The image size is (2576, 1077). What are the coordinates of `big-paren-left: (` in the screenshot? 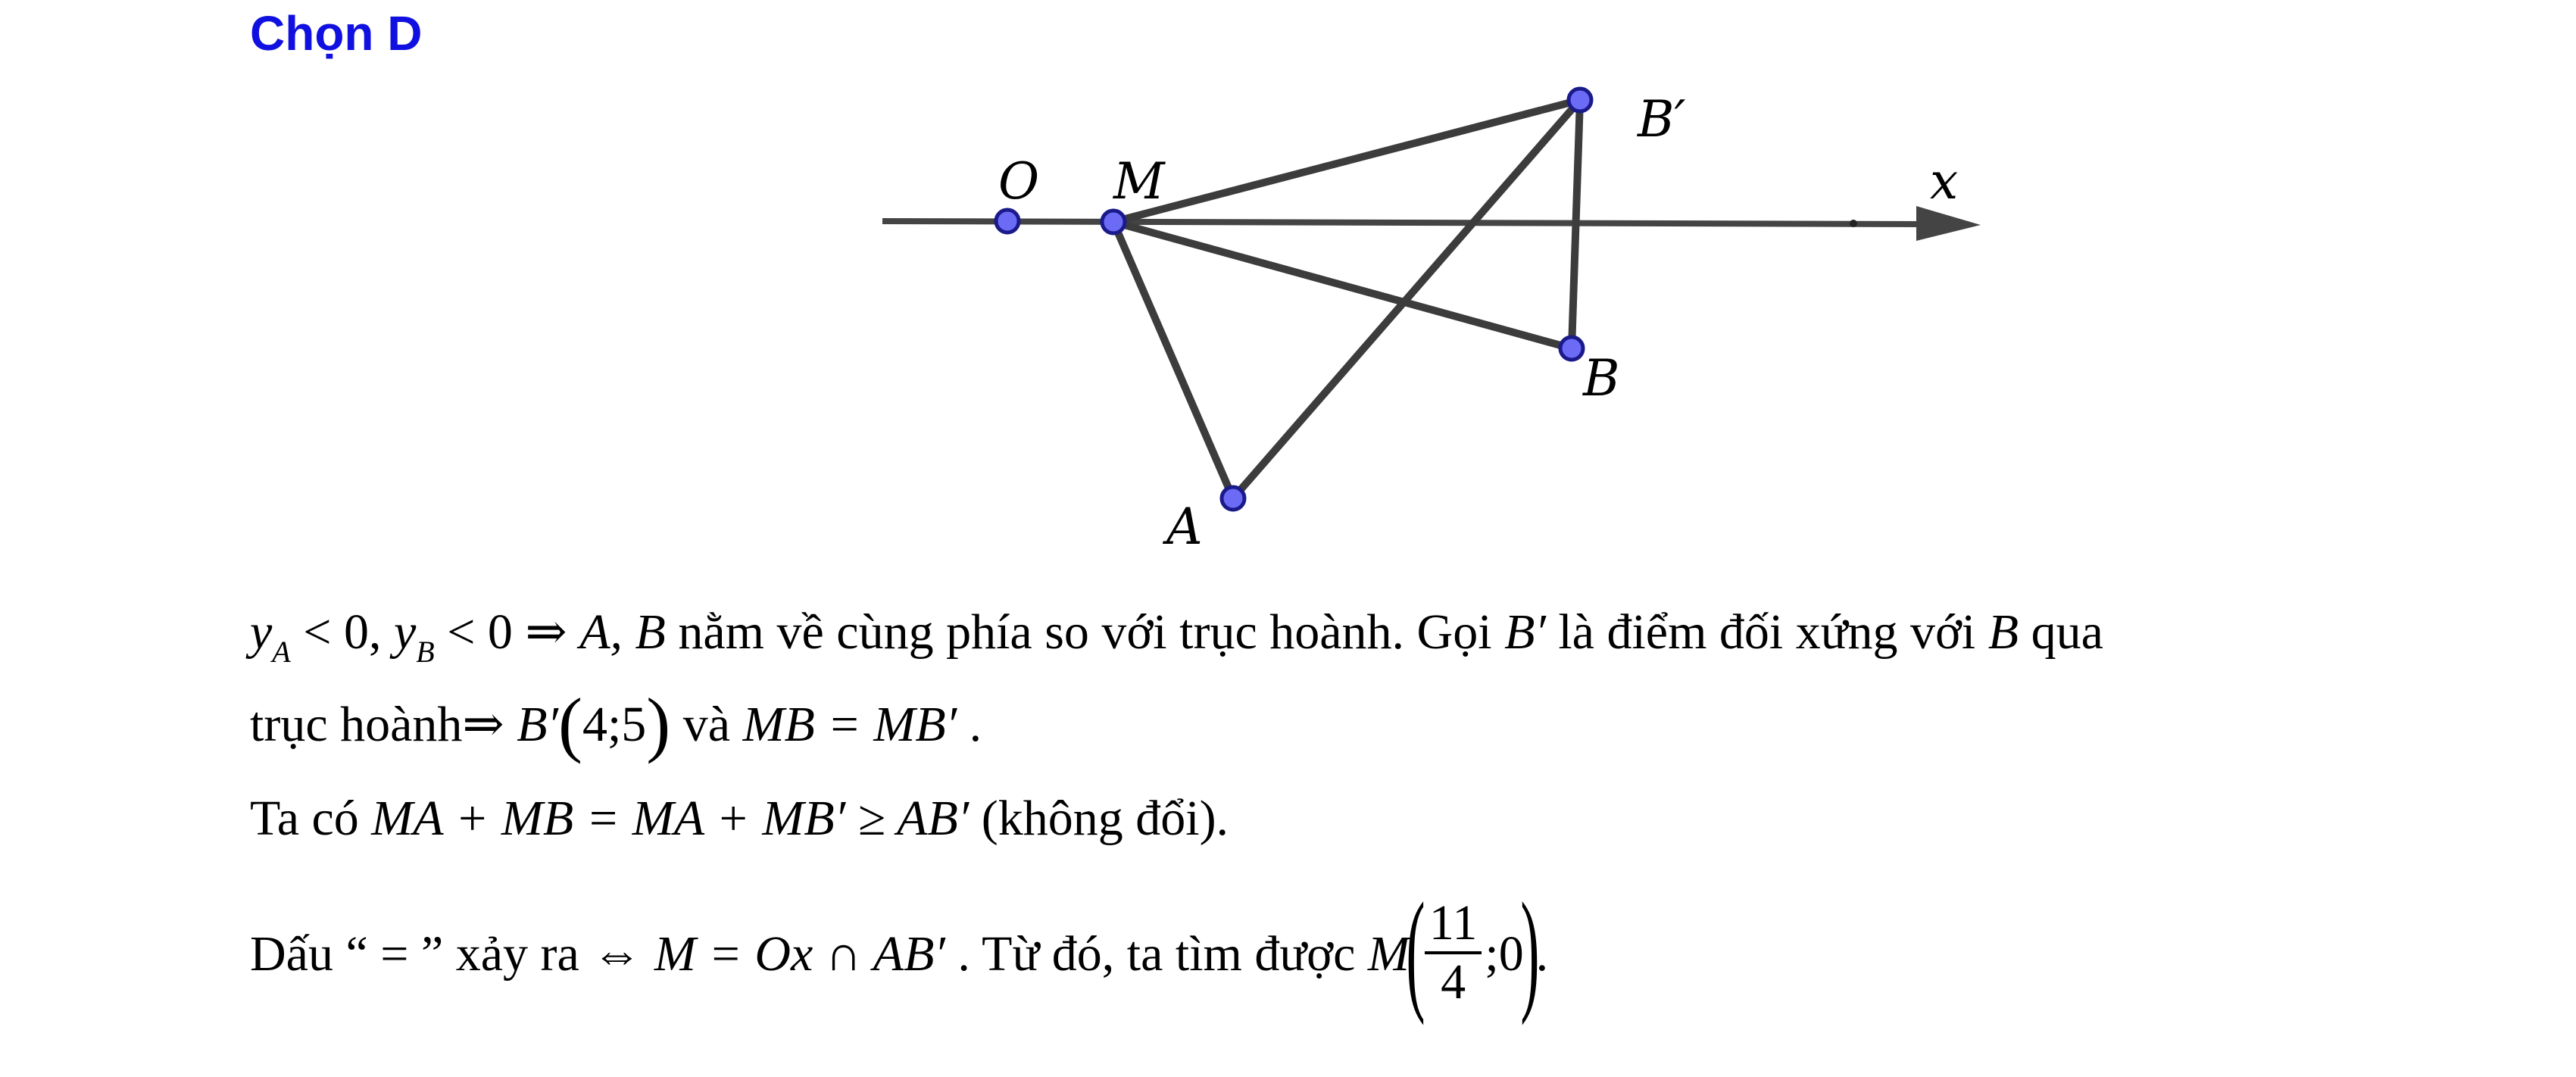 It's located at (1415, 950).